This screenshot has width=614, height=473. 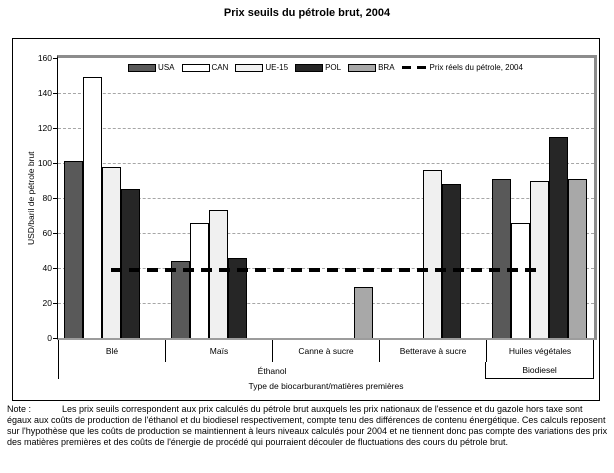 I want to click on y-tick-label-140: 140, so click(x=44, y=93).